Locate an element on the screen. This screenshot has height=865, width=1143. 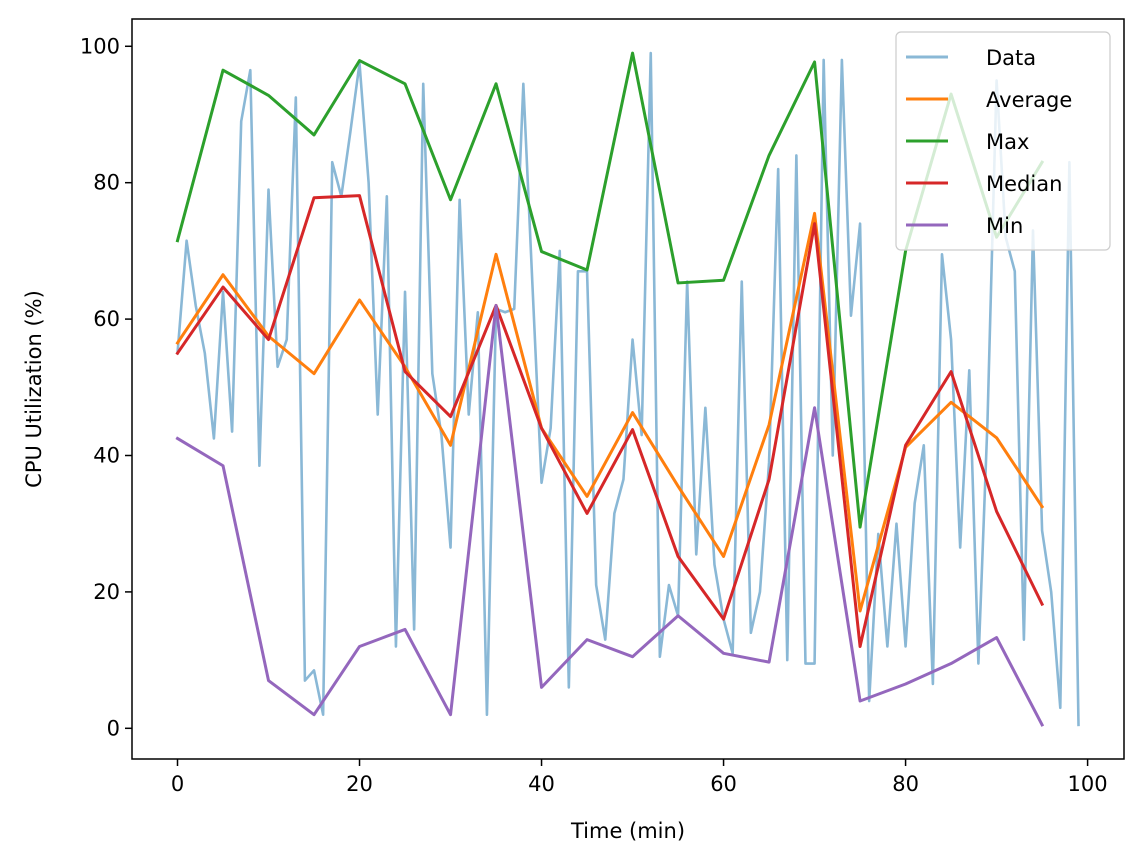
y-tick-label: 40 is located at coordinates (106, 455).